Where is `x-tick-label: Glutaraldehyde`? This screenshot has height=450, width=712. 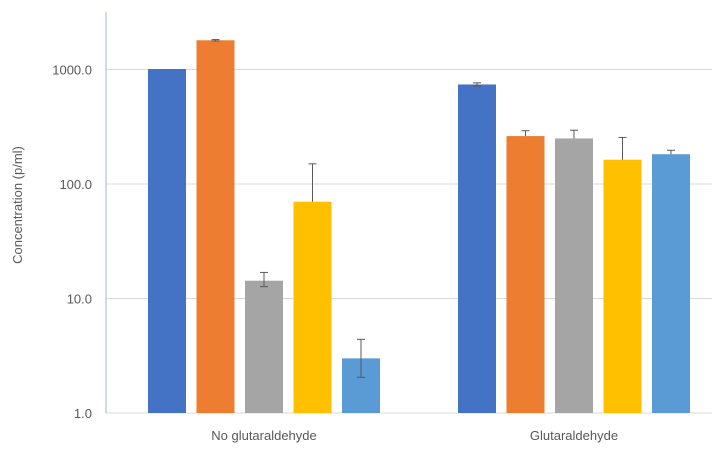 x-tick-label: Glutaraldehyde is located at coordinates (574, 435).